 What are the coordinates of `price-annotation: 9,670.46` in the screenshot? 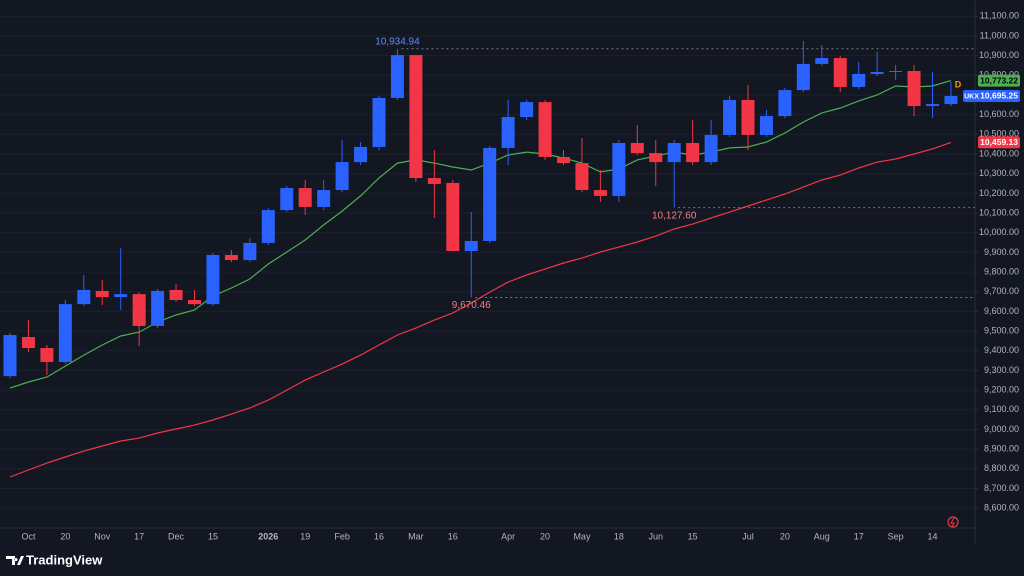 It's located at (471, 305).